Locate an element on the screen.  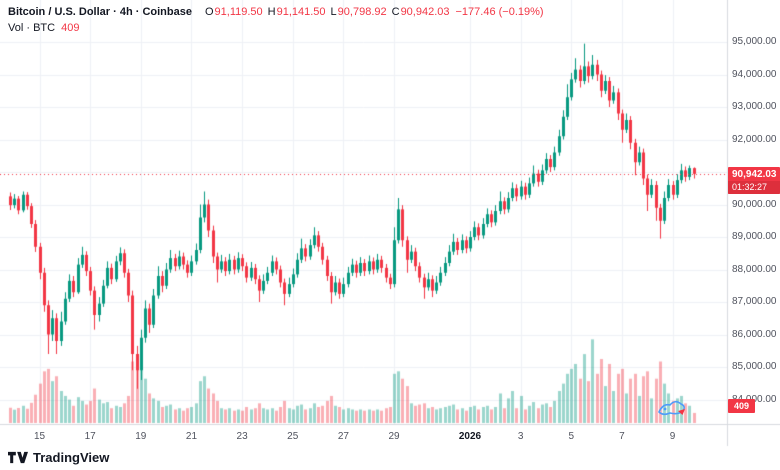
time-axis-label: 7 is located at coordinates (622, 436).